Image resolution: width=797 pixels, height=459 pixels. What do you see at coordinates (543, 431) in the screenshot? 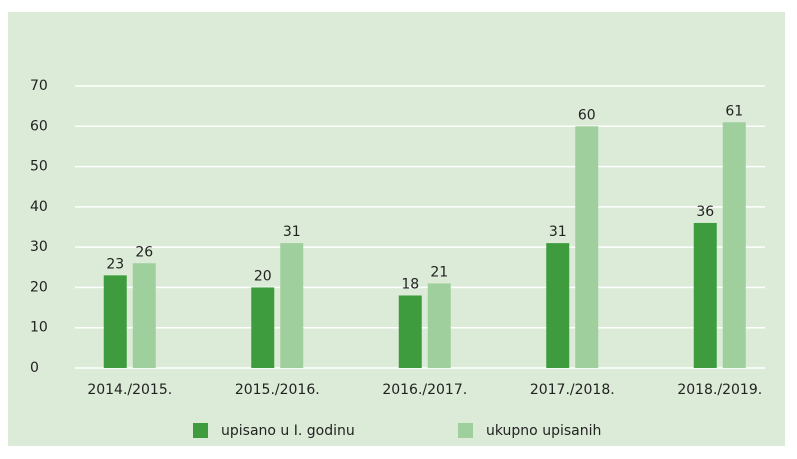
I see `legend-label: ukupno upisanih` at bounding box center [543, 431].